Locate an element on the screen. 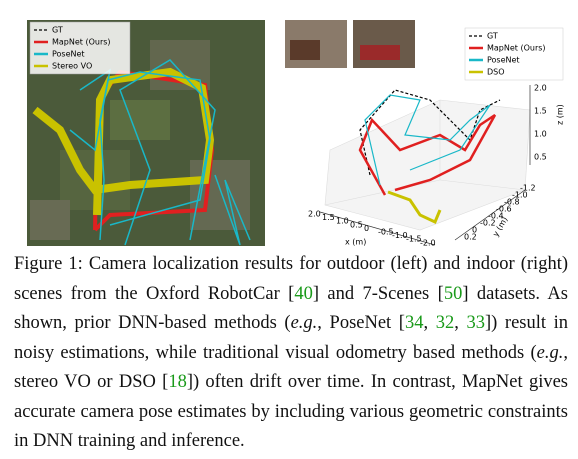 This screenshot has height=459, width=578. z-tick-label: 0.5 is located at coordinates (540, 157).